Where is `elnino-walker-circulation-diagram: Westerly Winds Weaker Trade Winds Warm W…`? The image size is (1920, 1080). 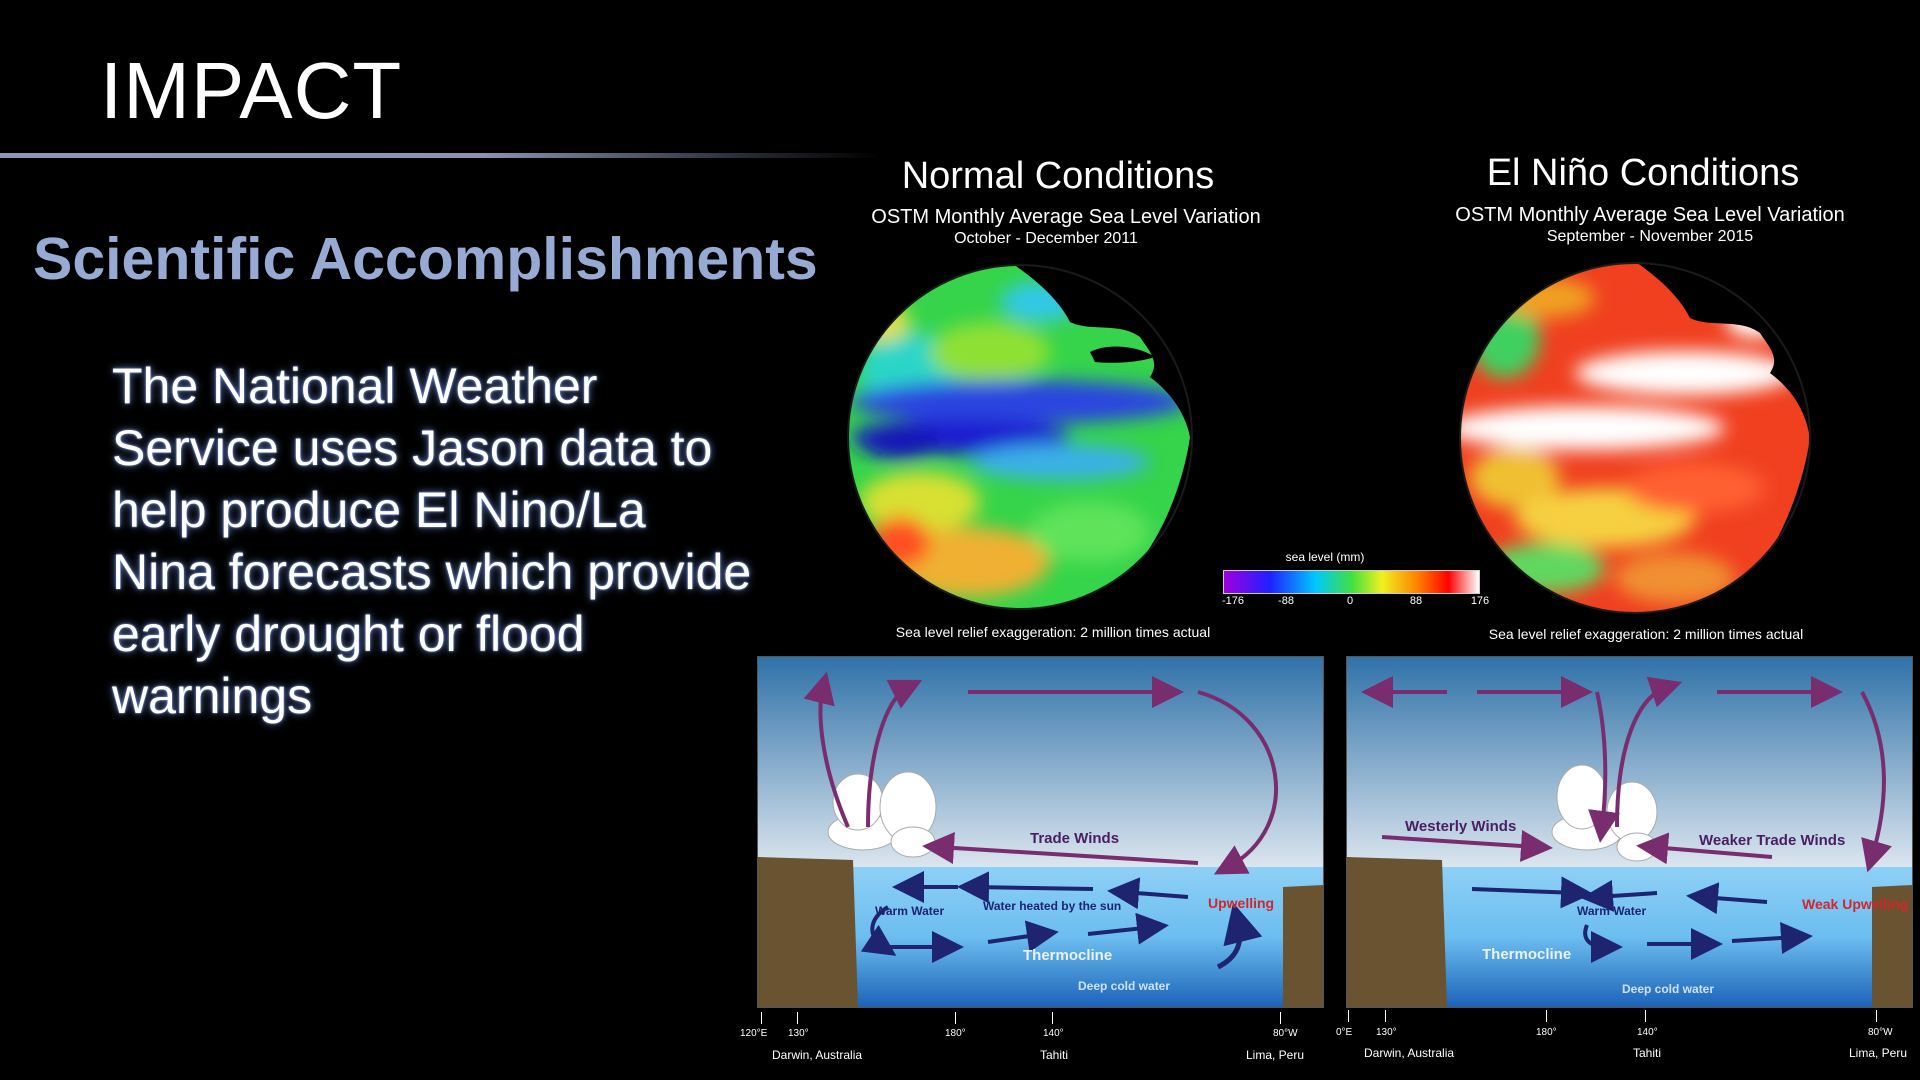
elnino-walker-circulation-diagram: Westerly Winds Weaker Trade Winds Warm W… is located at coordinates (1629, 832).